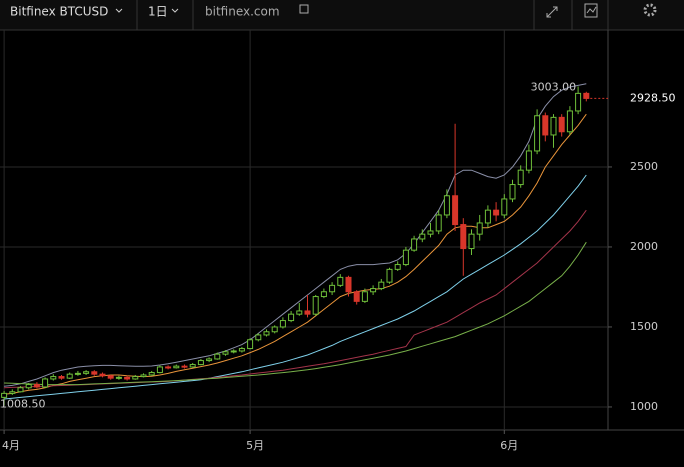 The width and height of the screenshot is (684, 467). Describe the element at coordinates (509, 445) in the screenshot. I see `x-tick-label: 6月` at that location.